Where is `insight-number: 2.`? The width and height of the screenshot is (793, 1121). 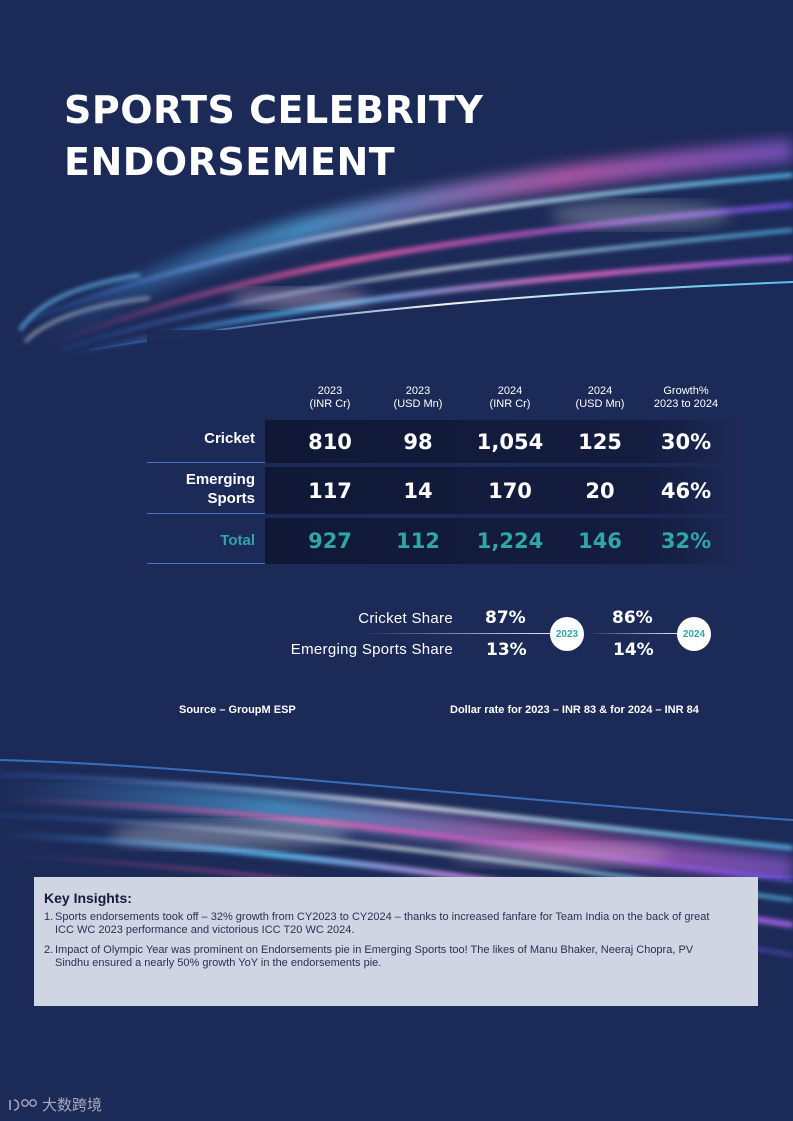
insight-number: 2. is located at coordinates (49, 950).